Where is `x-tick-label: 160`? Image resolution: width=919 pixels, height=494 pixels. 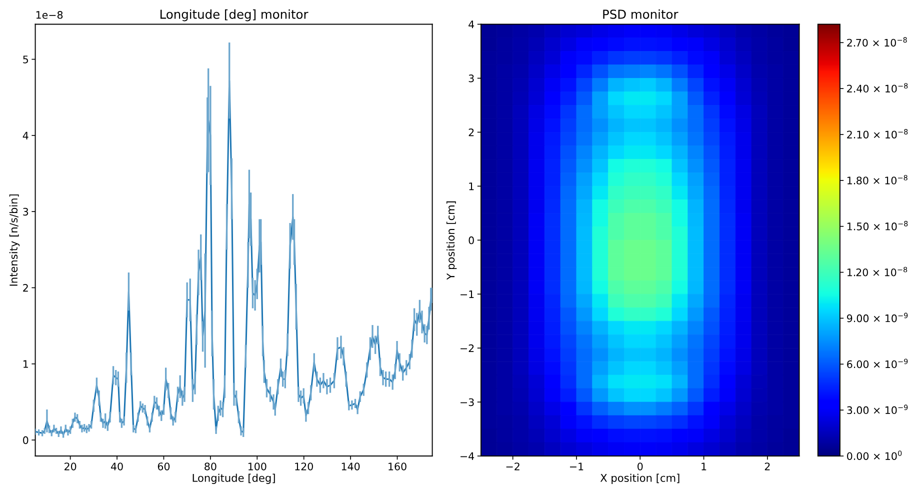 x-tick-label: 160 is located at coordinates (397, 466).